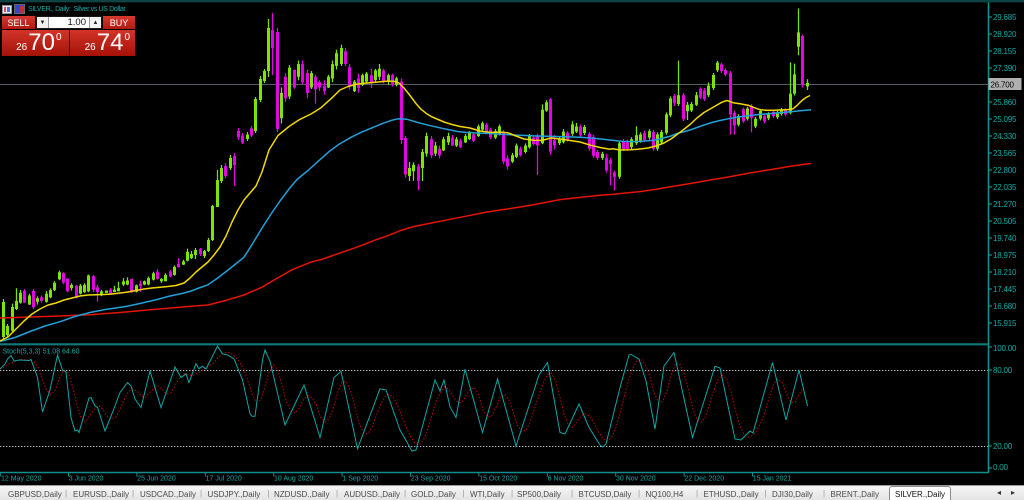  Describe the element at coordinates (431, 479) in the screenshot. I see `svg-text: 23 Sep 2020` at that location.